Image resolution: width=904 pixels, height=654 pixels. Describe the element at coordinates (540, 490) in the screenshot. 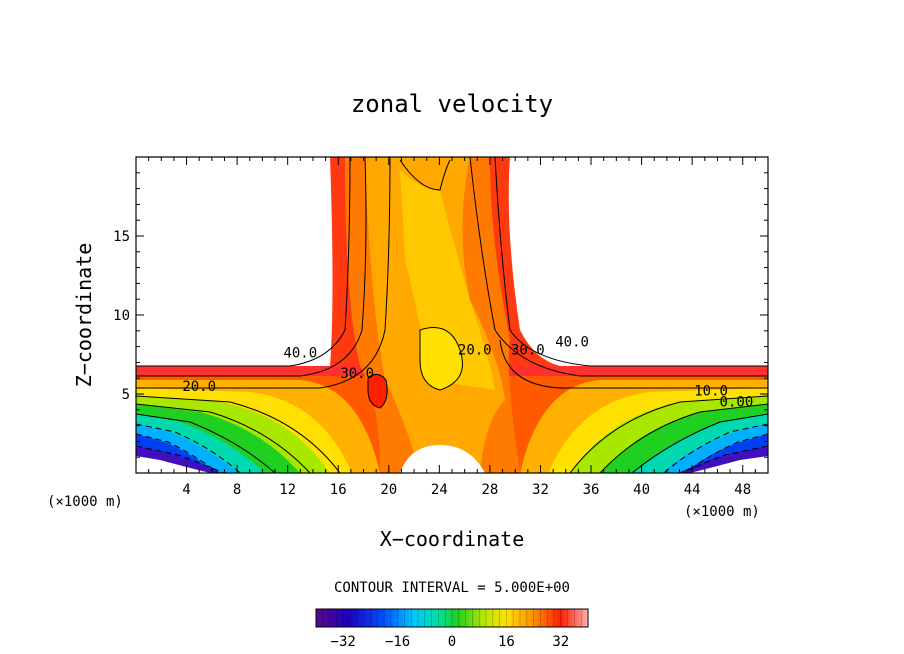

I see `x-tick-label: 32` at that location.